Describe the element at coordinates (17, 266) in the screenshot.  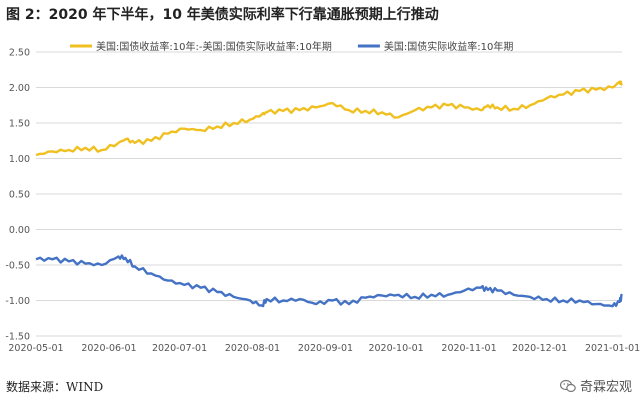
I see `y-tick-label: -0.50` at that location.